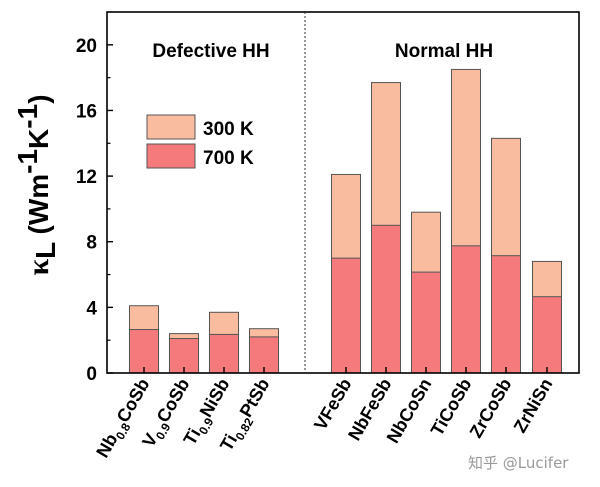 The width and height of the screenshot is (600, 487). I want to click on y-tick-label: 20, so click(86, 46).